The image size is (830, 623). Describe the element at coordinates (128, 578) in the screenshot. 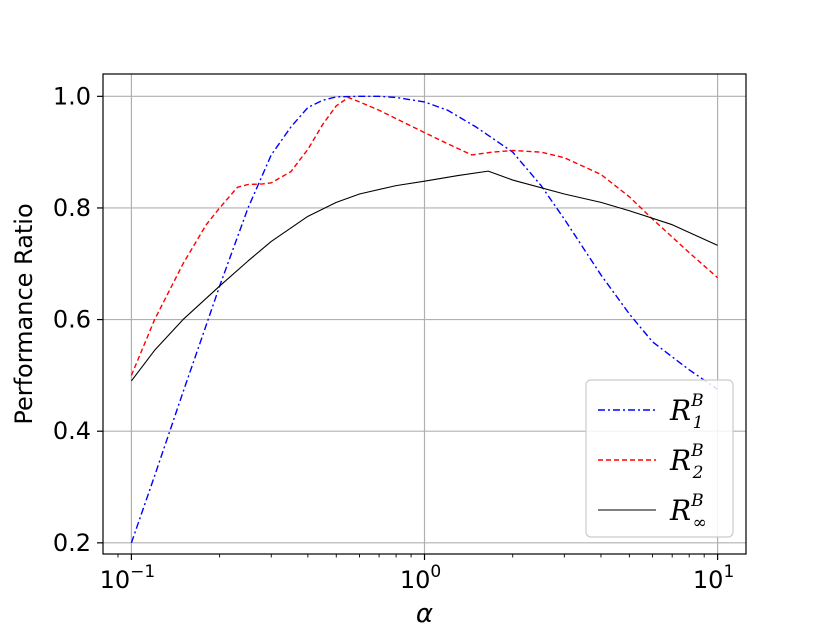

I see `x-tick-label: 10⁻¹` at that location.